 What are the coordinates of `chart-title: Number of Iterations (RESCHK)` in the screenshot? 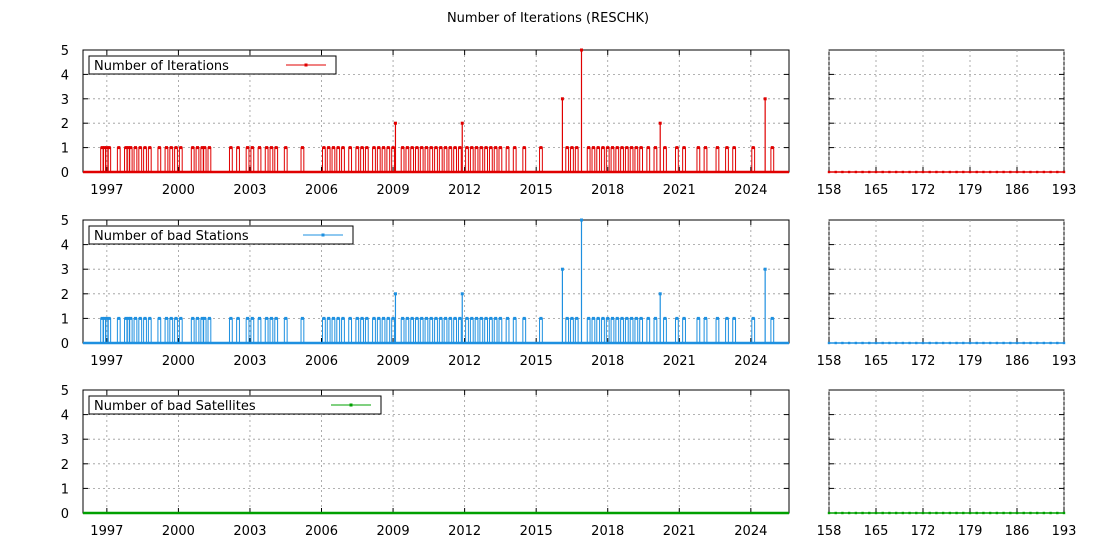 It's located at (548, 18).